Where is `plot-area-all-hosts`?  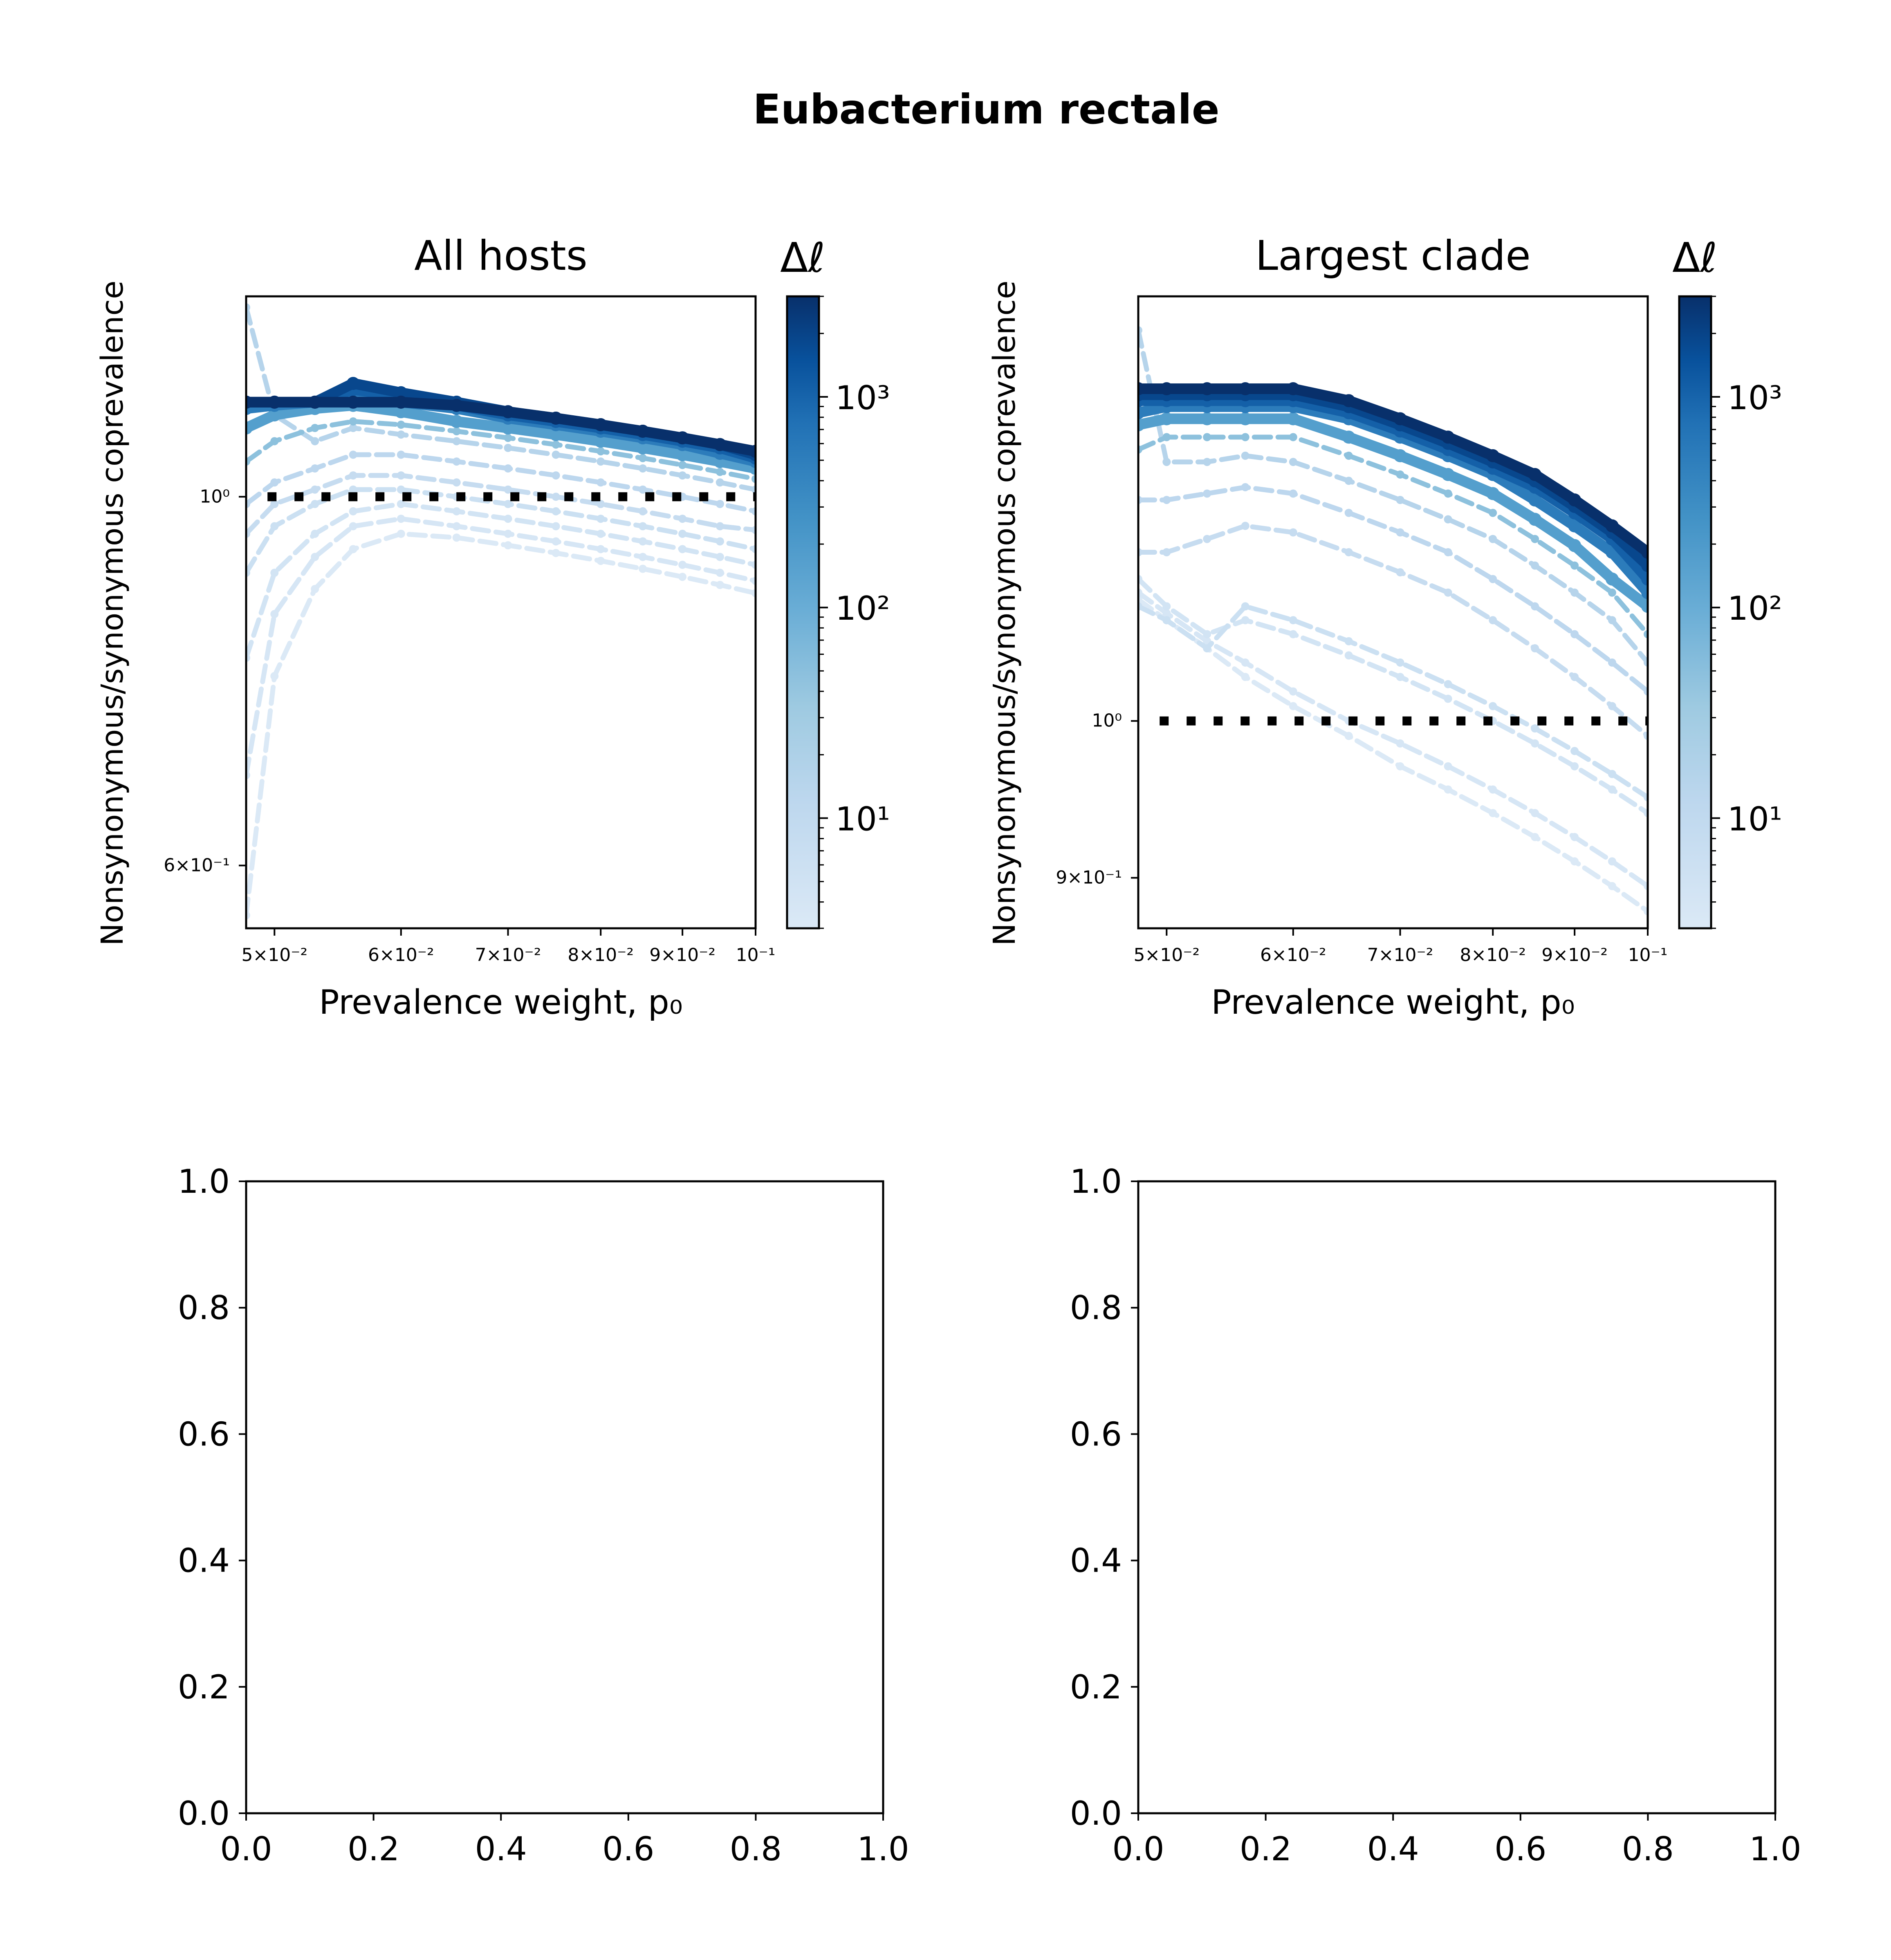 plot-area-all-hosts is located at coordinates (501, 611).